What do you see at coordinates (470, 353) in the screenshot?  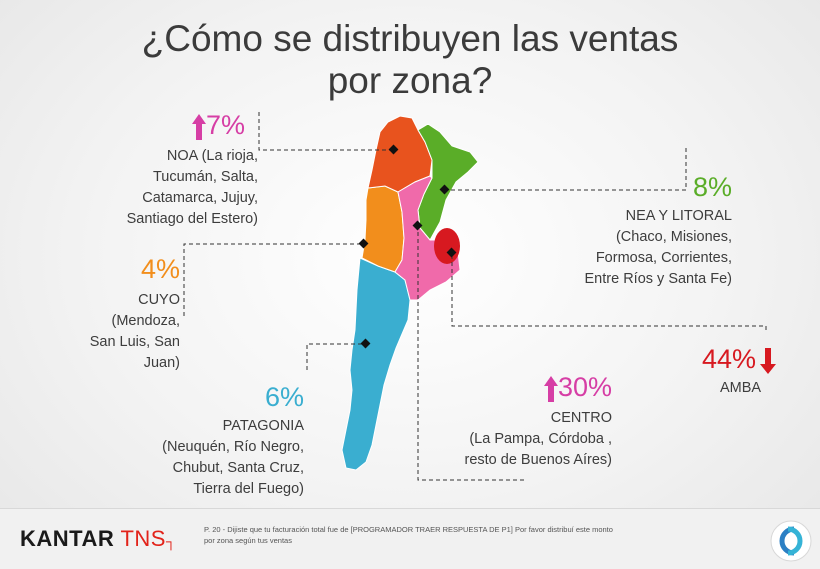 I see `connector-centro` at bounding box center [470, 353].